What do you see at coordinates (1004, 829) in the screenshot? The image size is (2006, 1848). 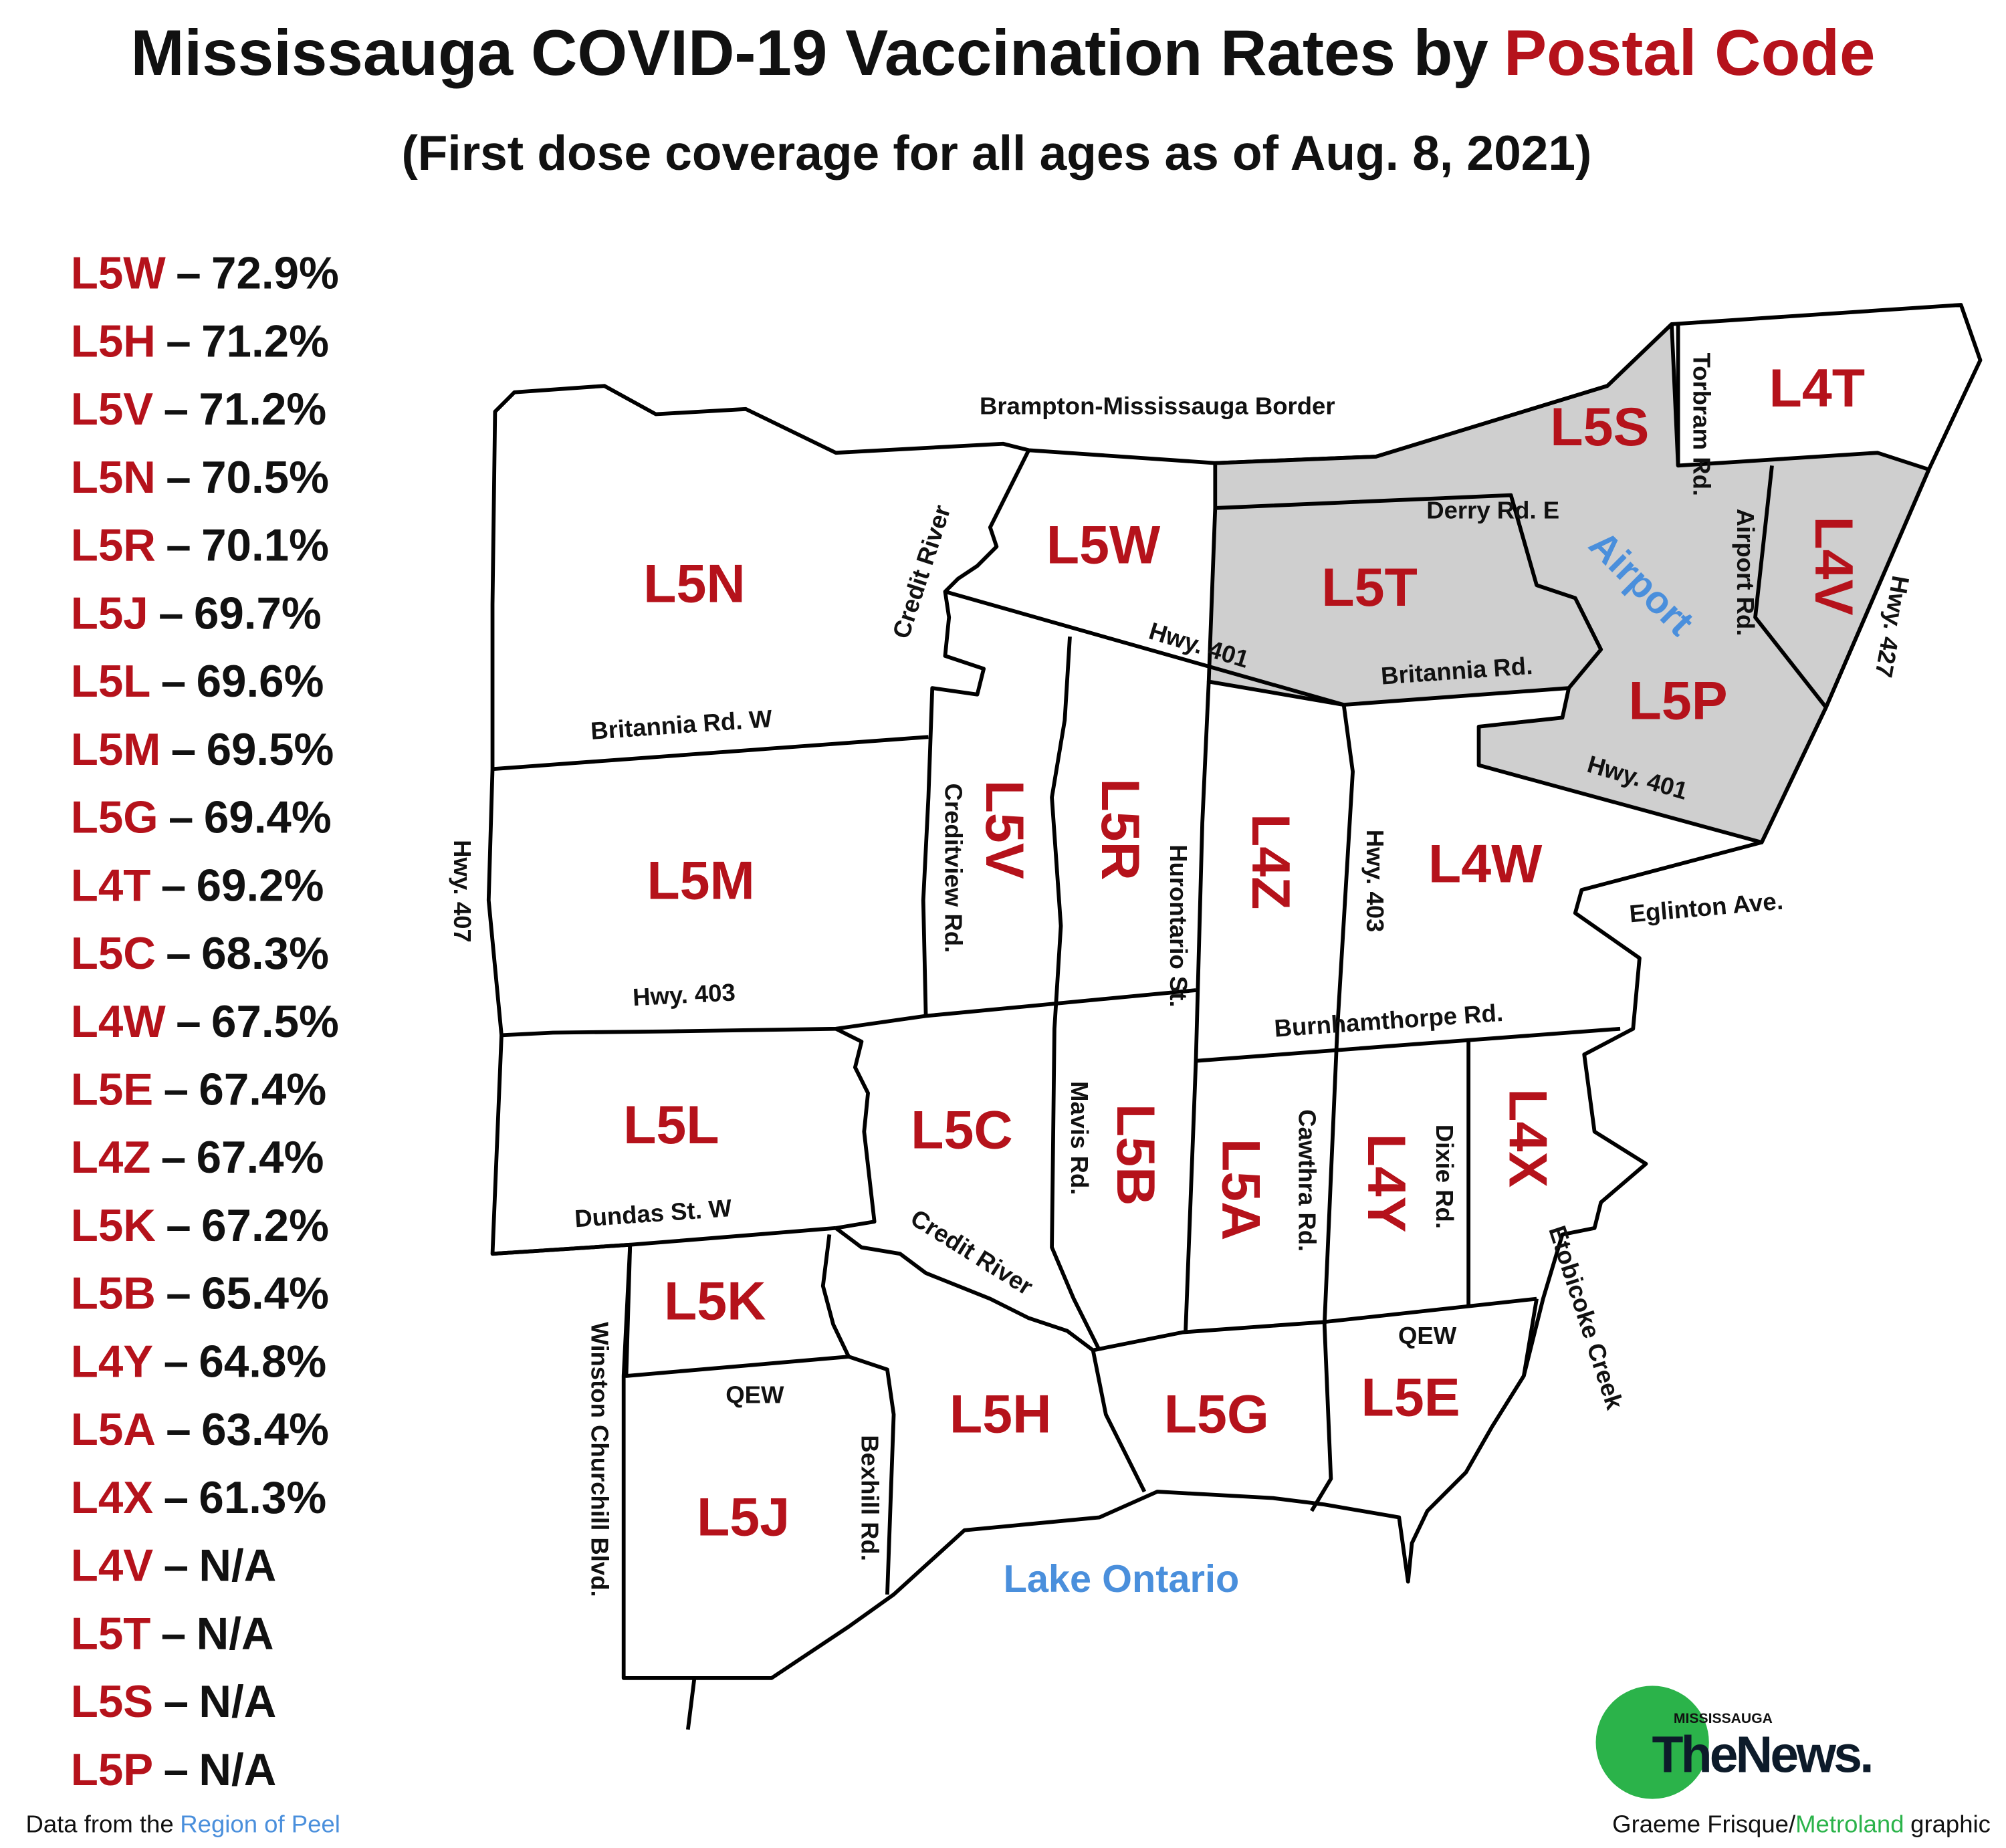 I see `region-label: L5V` at bounding box center [1004, 829].